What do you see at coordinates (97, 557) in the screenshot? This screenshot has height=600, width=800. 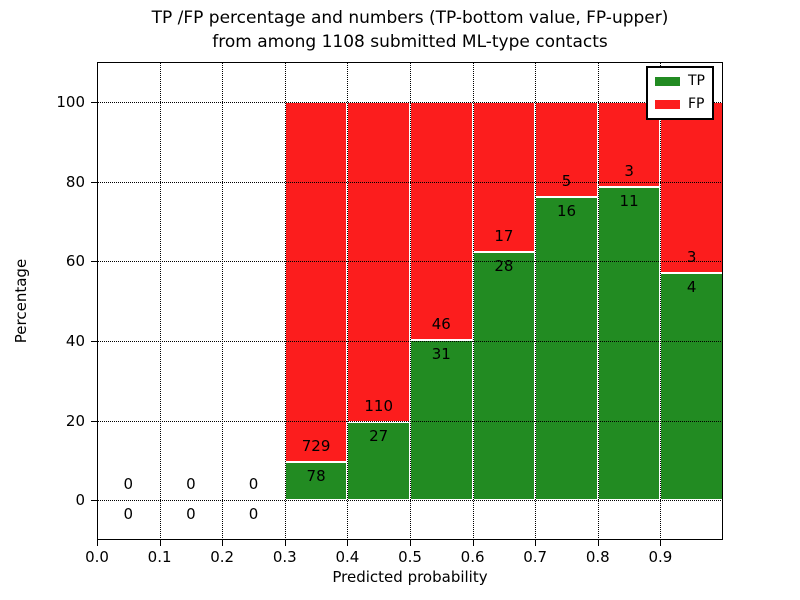 I see `x-tick-label: 0.0` at bounding box center [97, 557].